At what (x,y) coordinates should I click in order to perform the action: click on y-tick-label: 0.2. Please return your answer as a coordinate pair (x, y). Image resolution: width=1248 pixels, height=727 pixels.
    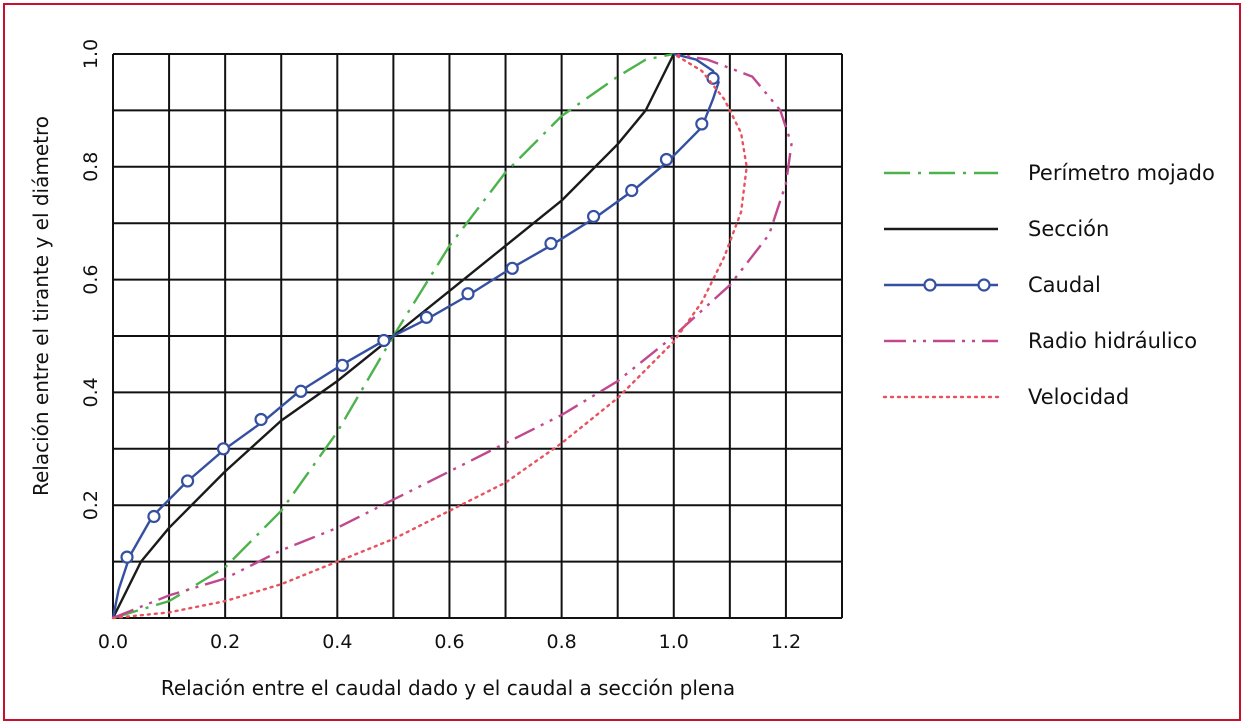
    Looking at the image, I should click on (91, 505).